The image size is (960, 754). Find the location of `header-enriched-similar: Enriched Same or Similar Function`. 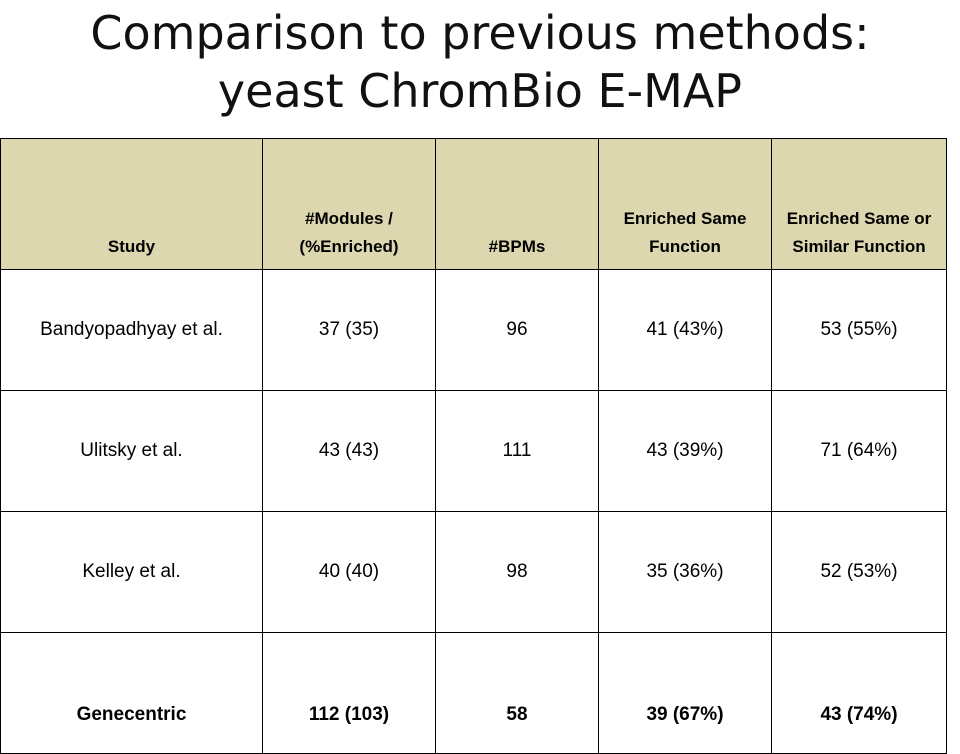

header-enriched-similar: Enriched Same or Similar Function is located at coordinates (859, 204).